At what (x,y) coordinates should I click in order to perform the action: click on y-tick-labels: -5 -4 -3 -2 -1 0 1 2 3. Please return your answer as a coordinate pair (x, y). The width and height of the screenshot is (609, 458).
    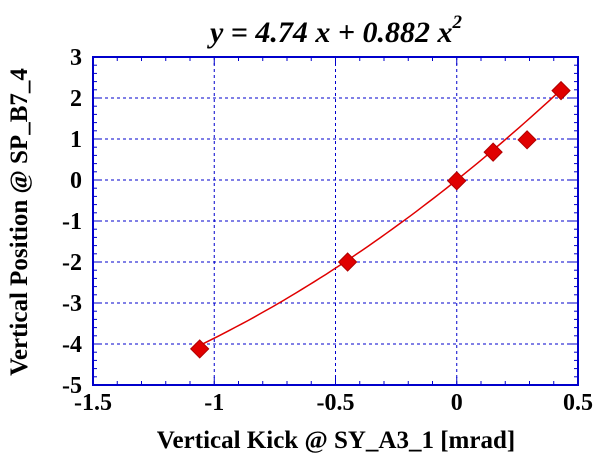
    Looking at the image, I should click on (72, 222).